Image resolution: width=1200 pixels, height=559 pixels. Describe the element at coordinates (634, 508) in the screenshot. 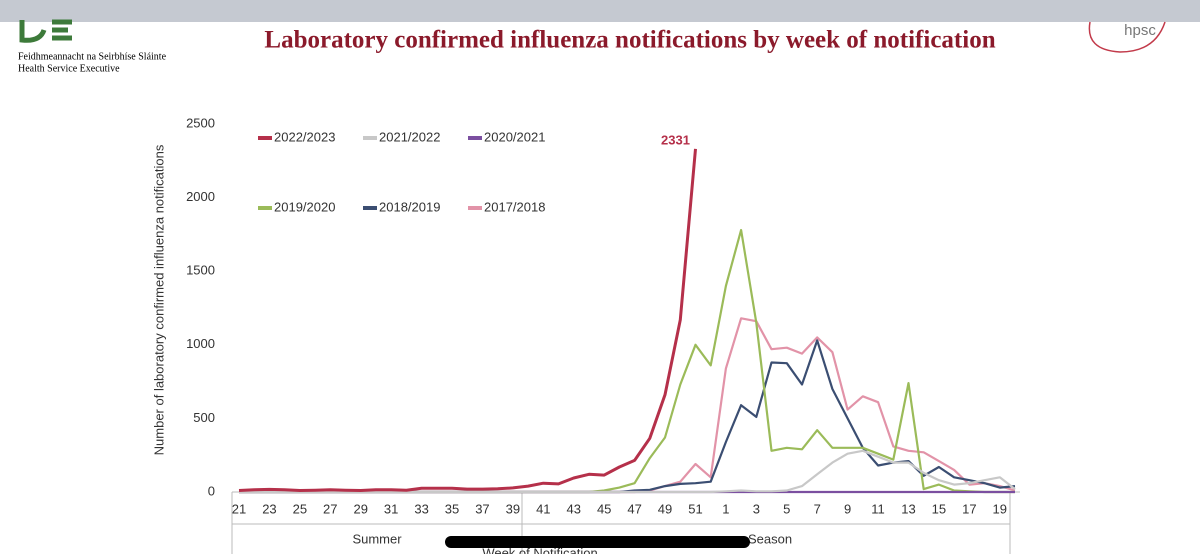

I see `x-tick-label: 47` at that location.